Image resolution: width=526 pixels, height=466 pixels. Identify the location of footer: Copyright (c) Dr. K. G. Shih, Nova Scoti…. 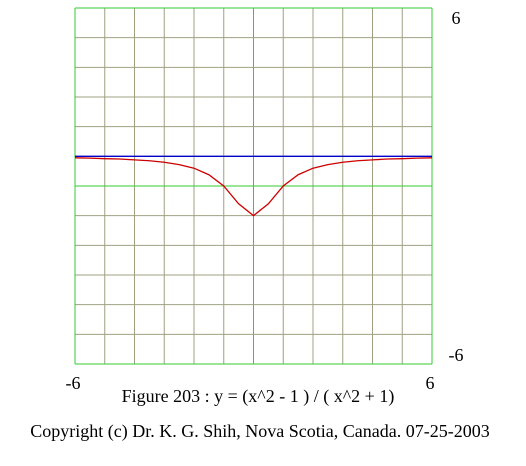
(259, 431).